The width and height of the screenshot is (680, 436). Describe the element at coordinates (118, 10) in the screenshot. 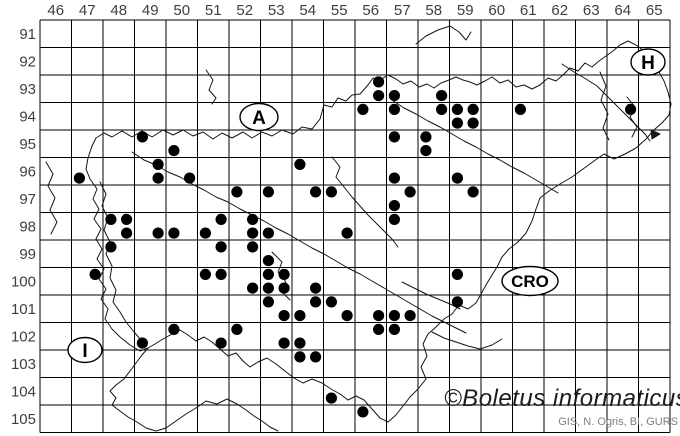

I see `col-label: 48` at that location.